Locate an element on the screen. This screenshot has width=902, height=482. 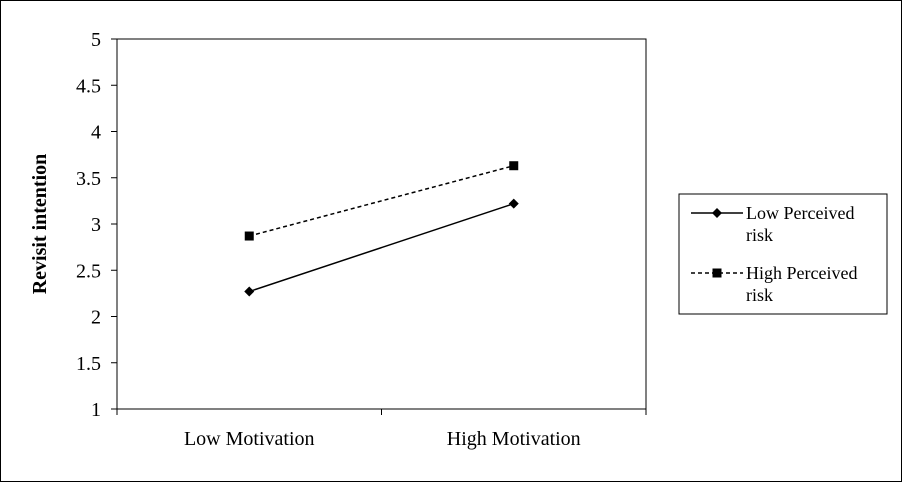
y-tick-label: 2.5 is located at coordinates (88, 271).